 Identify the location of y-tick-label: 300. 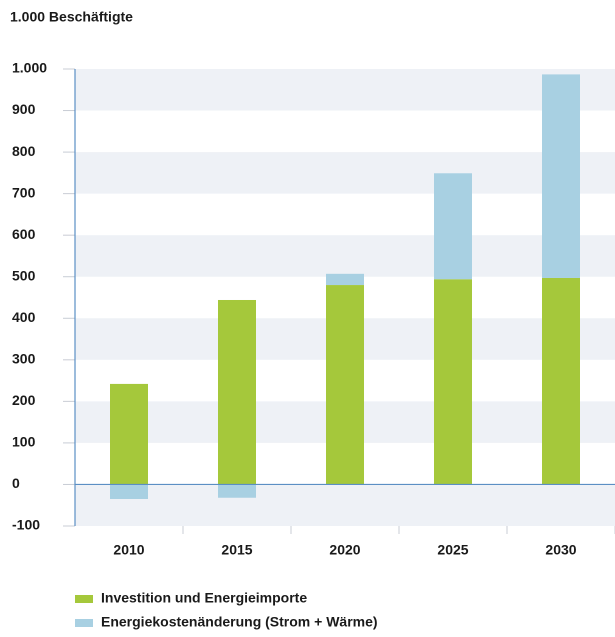
(24, 359).